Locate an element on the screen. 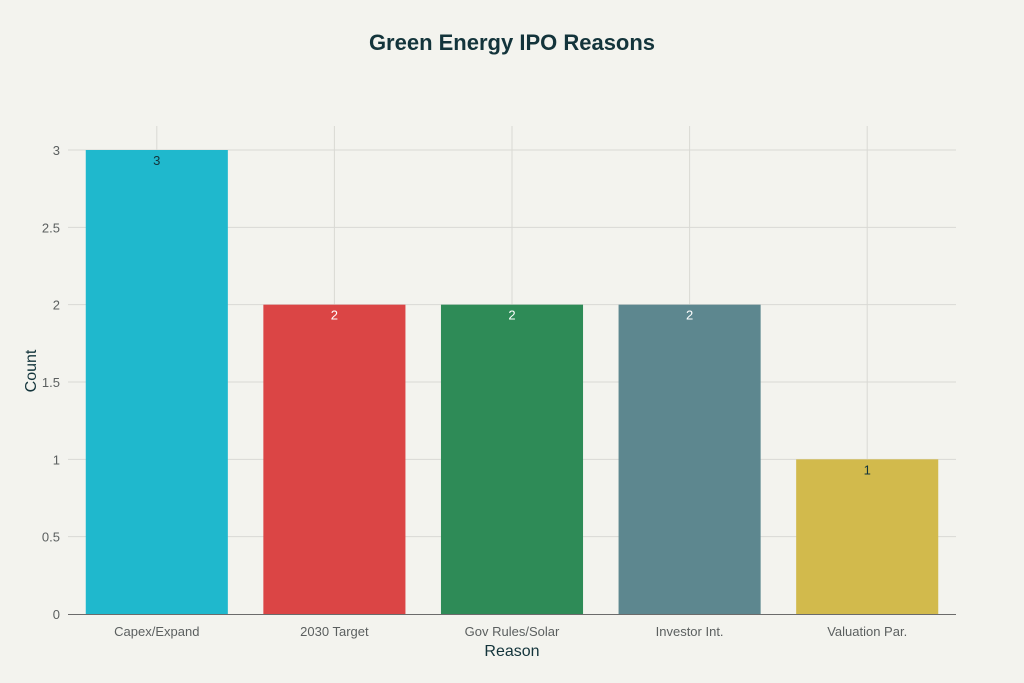 The width and height of the screenshot is (1024, 683). x-tick-label: Capex/Expand is located at coordinates (156, 631).